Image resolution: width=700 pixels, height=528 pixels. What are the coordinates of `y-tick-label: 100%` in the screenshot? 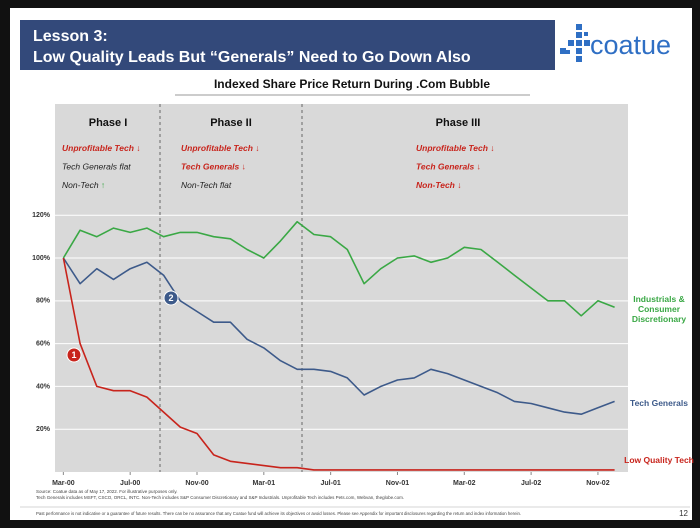 It's located at (41, 258).